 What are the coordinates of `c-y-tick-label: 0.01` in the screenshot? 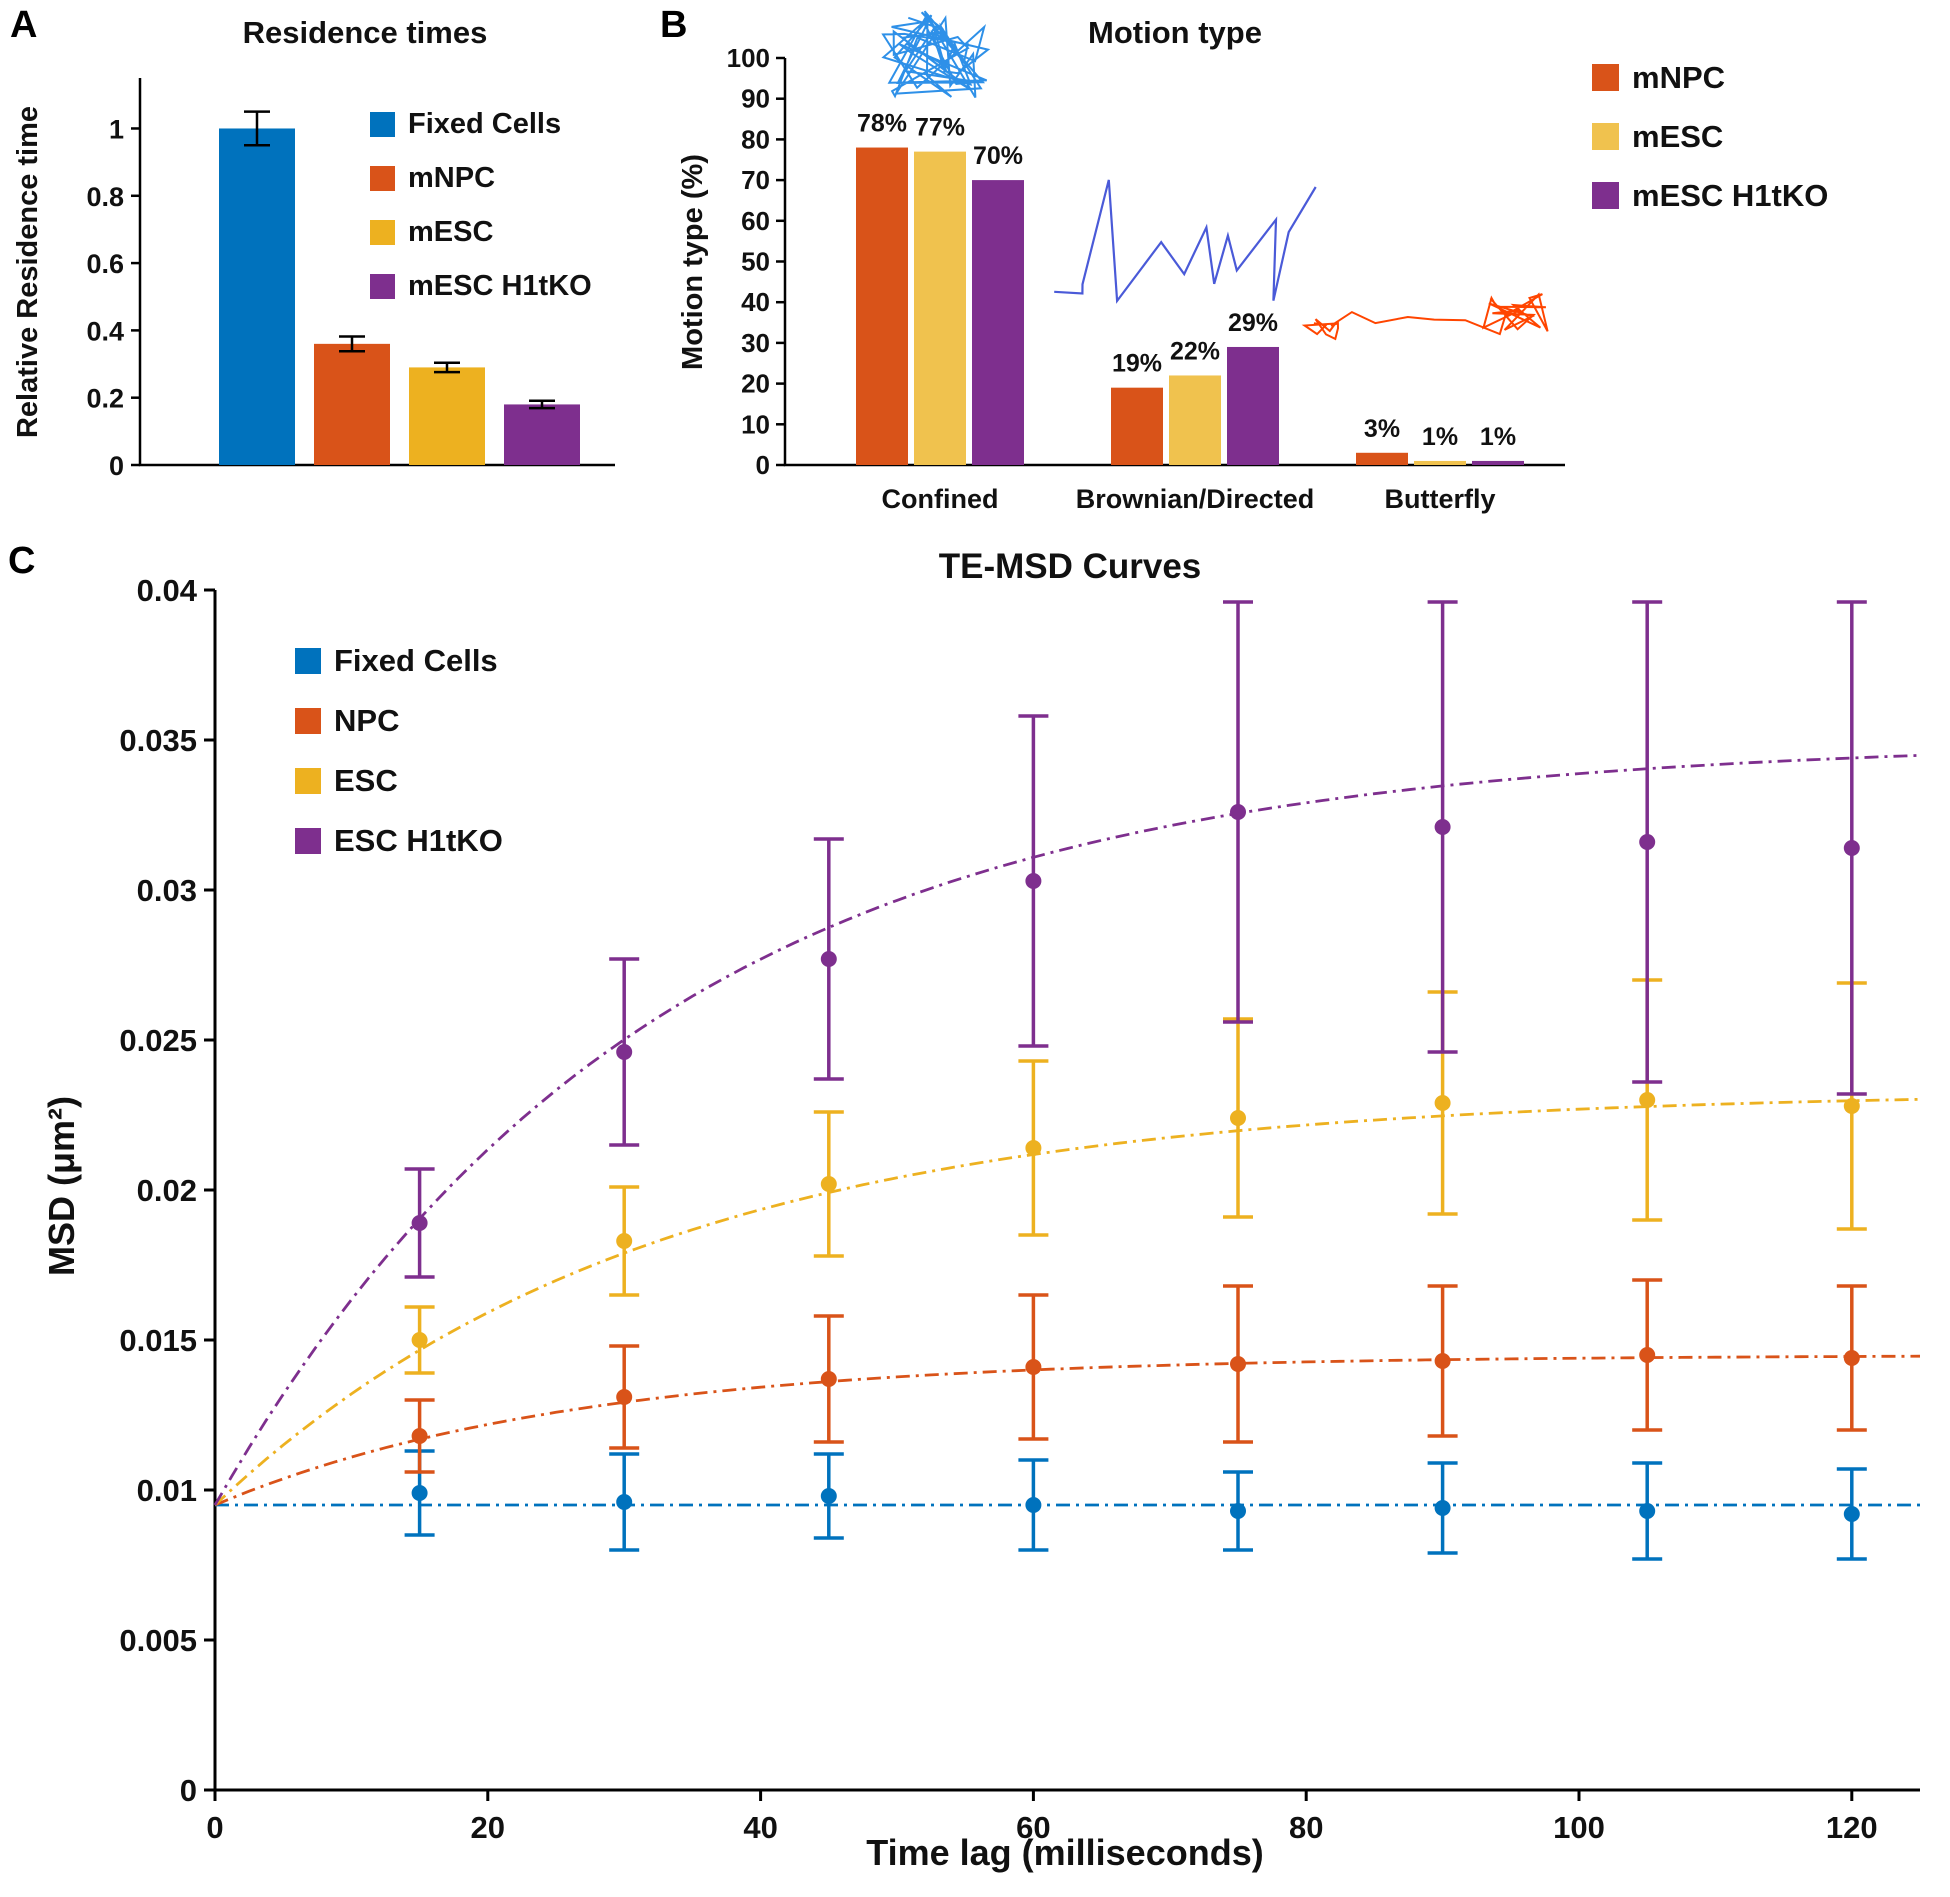 It's located at (167, 1490).